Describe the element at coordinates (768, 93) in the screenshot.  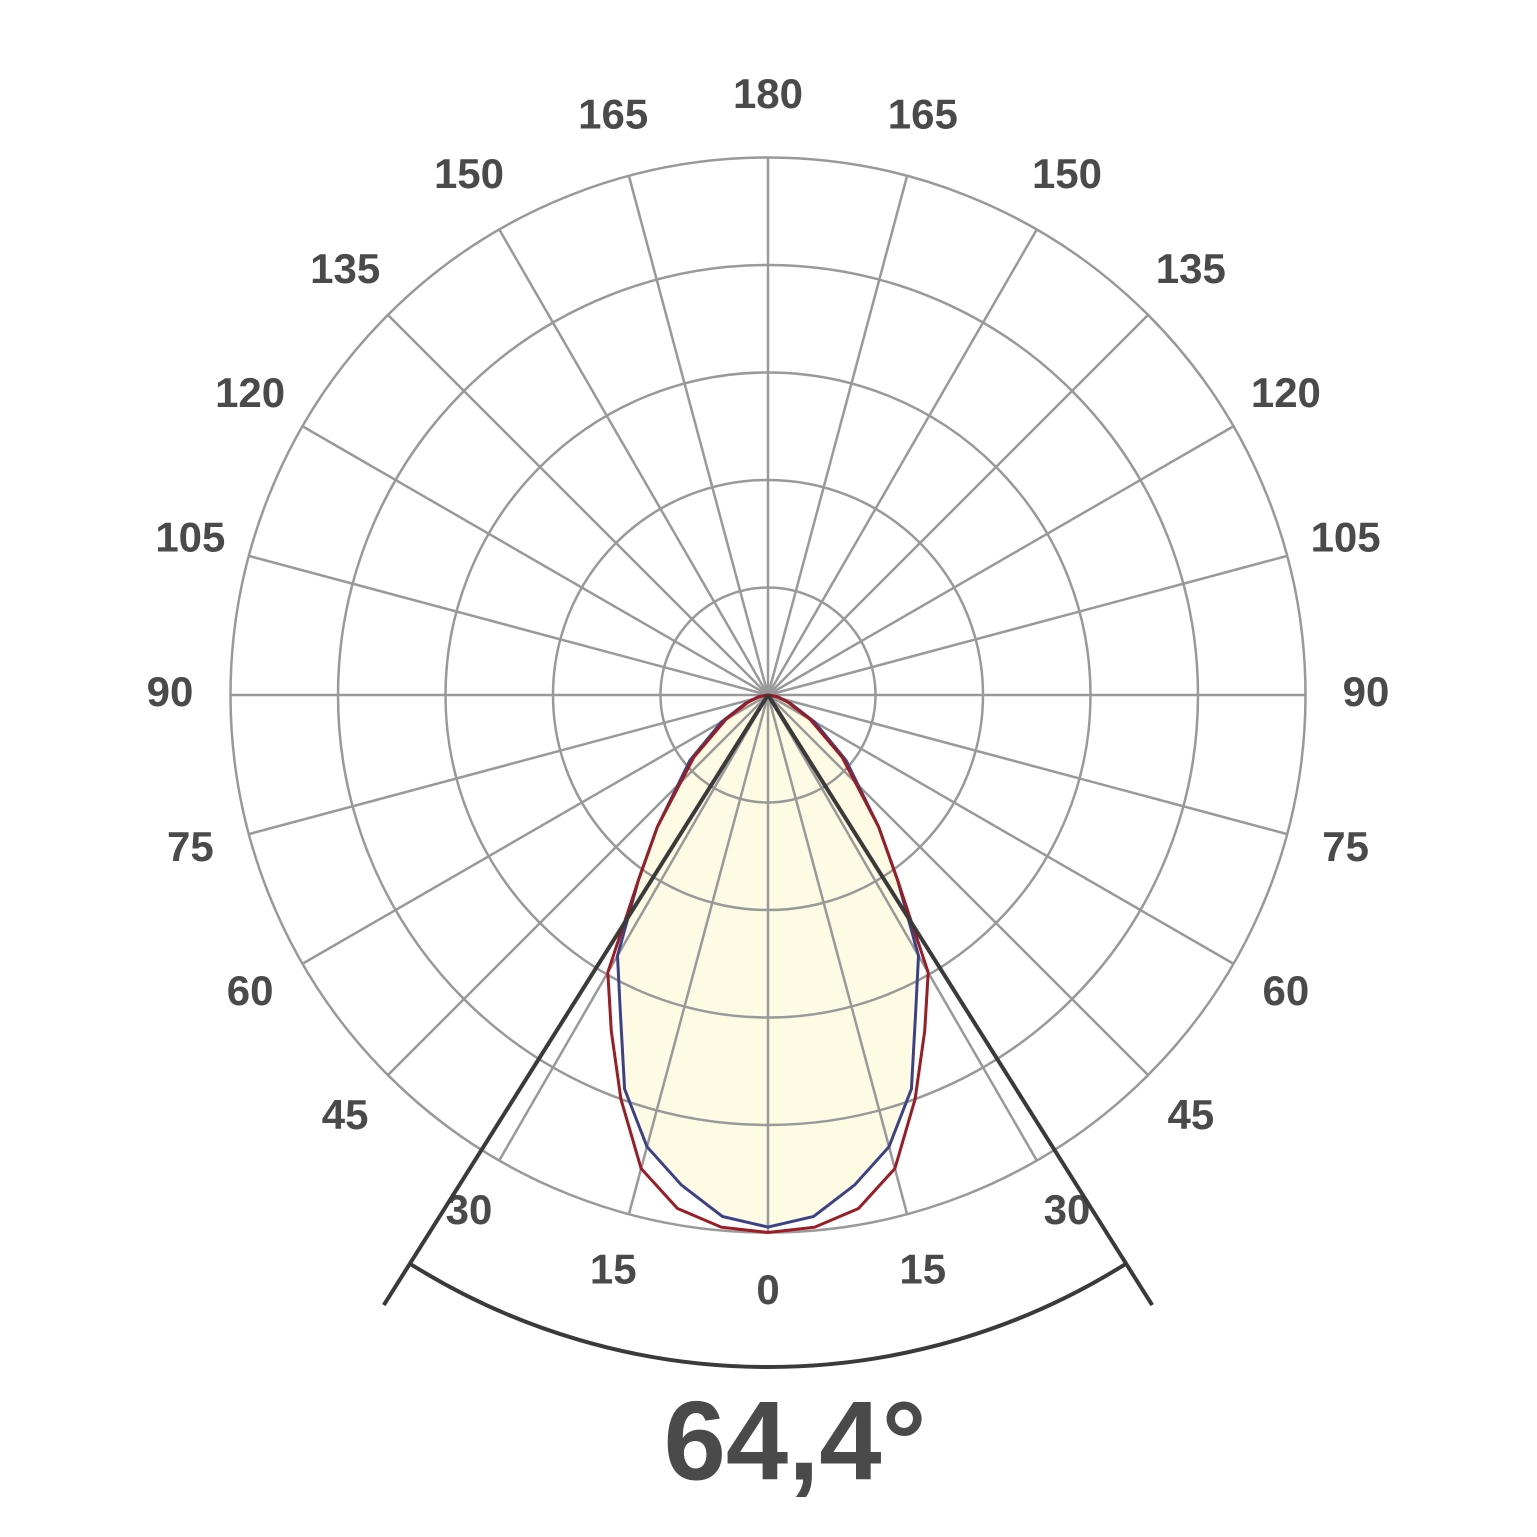
I see `angle-label: 180` at that location.